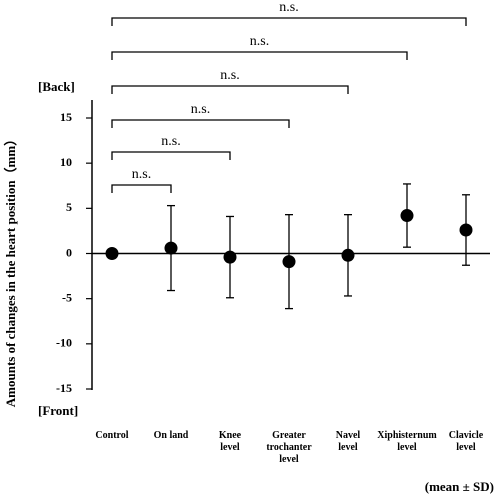 Image resolution: width=496 pixels, height=496 pixels. What do you see at coordinates (66, 117) in the screenshot?
I see `y-tick-label: 15` at bounding box center [66, 117].